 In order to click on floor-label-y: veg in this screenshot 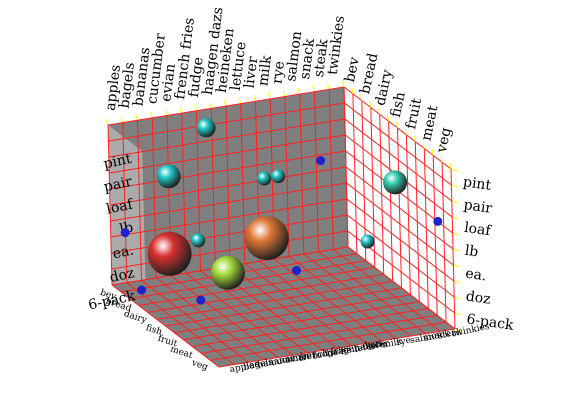, I will do `click(200, 365)`.